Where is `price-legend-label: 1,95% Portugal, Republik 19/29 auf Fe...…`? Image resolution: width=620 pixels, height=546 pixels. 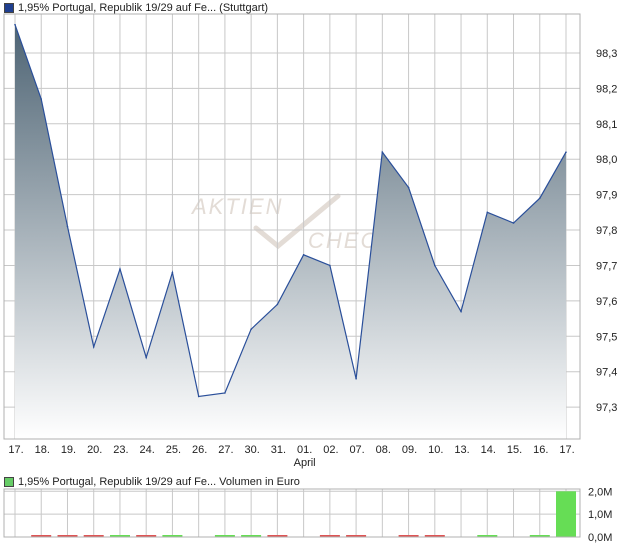
price-legend-label: 1,95% Portugal, Republik 19/29 auf Fe...… is located at coordinates (143, 8).